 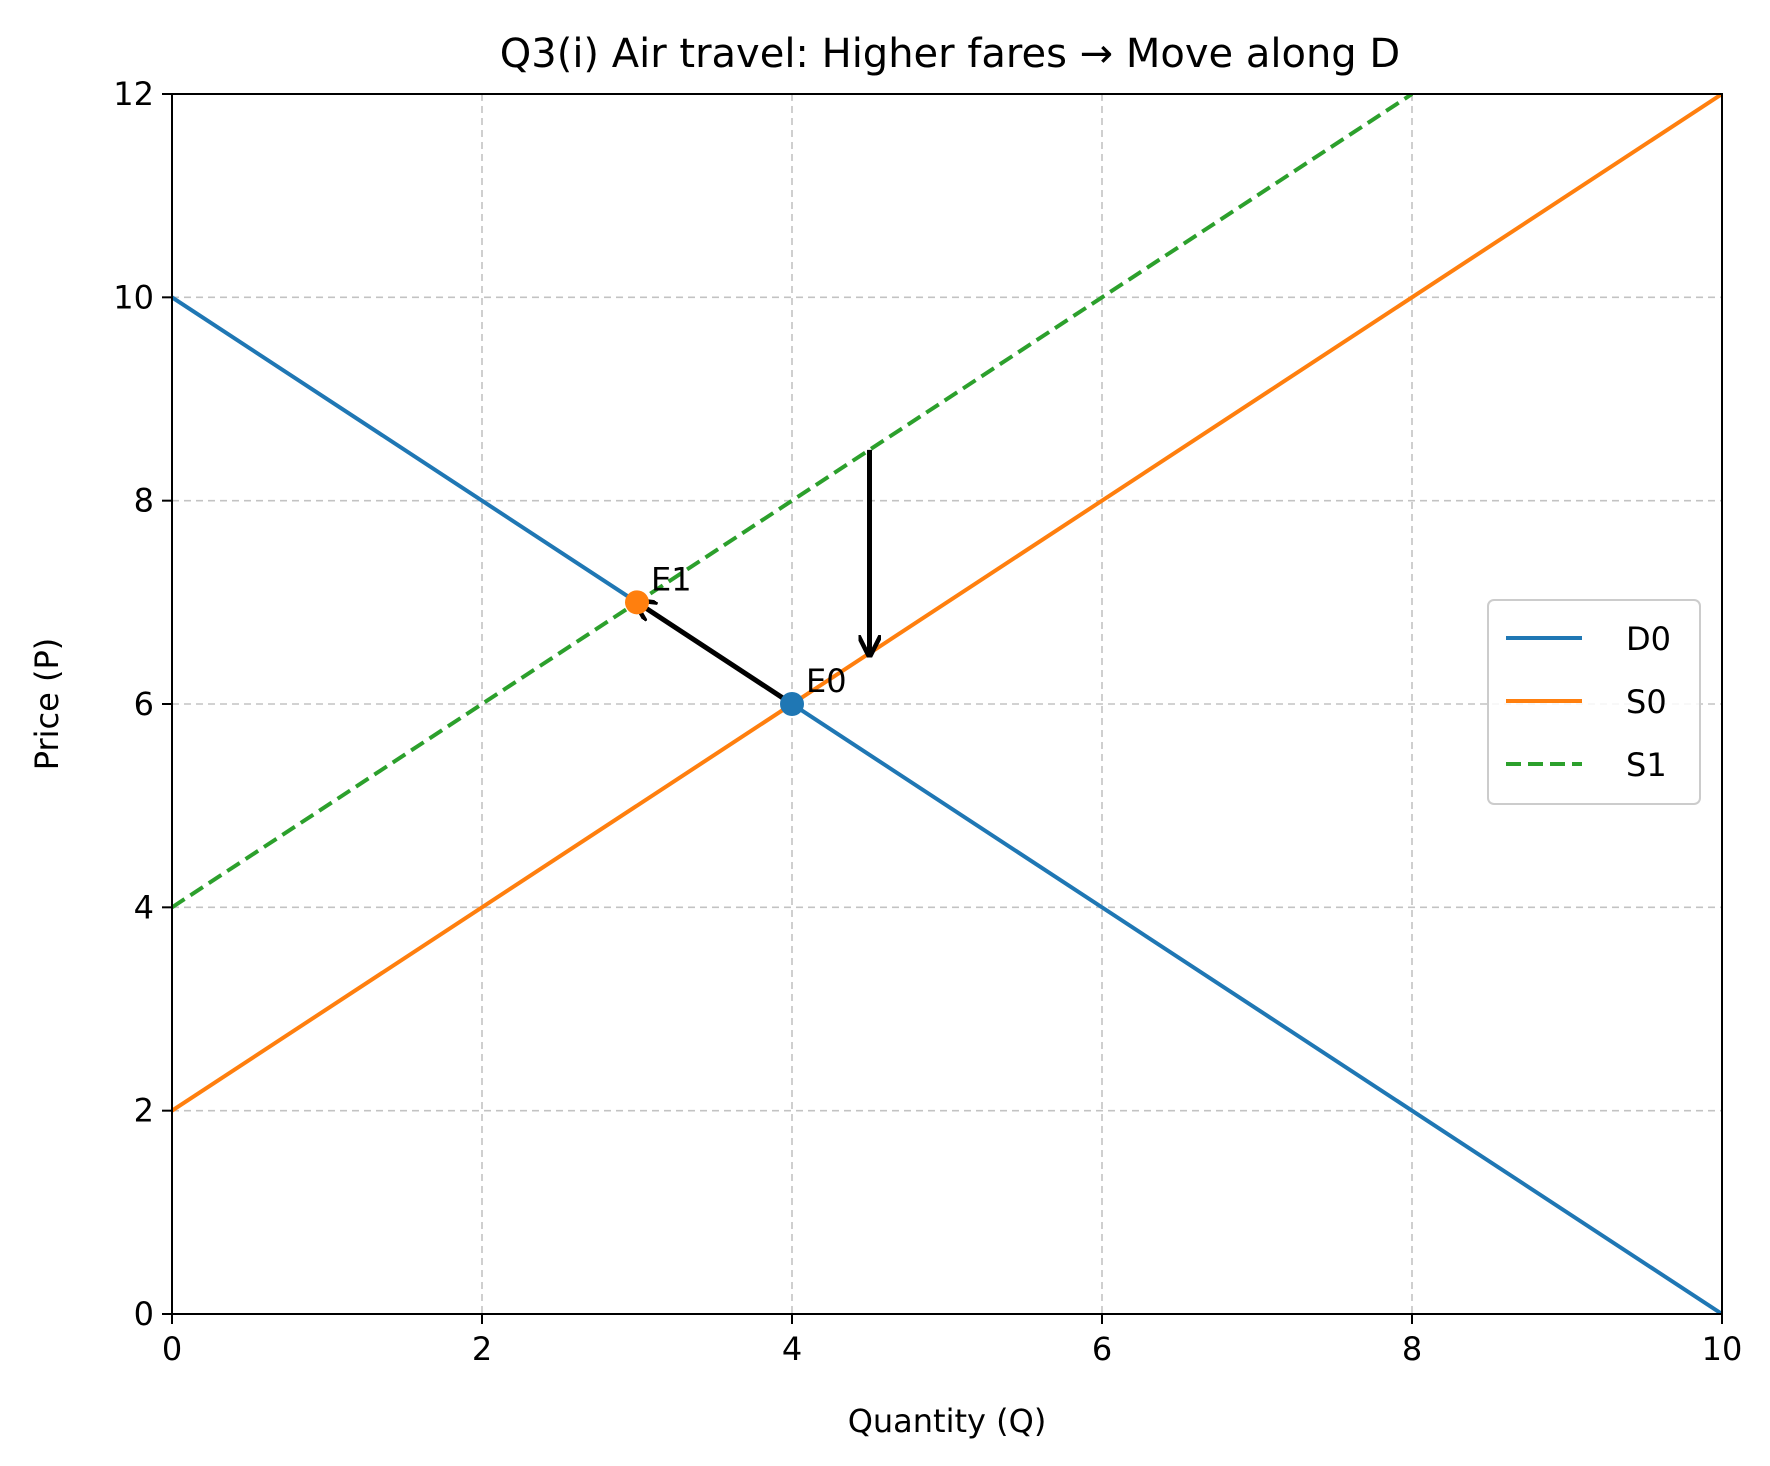 What do you see at coordinates (671, 579) in the screenshot?
I see `point-label-e1: E1` at bounding box center [671, 579].